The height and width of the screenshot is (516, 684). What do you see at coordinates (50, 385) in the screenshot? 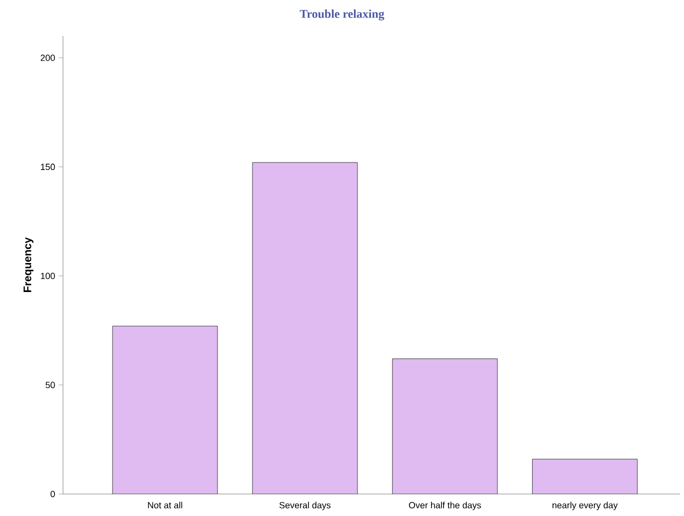
I see `y-tick-label: 50` at bounding box center [50, 385].